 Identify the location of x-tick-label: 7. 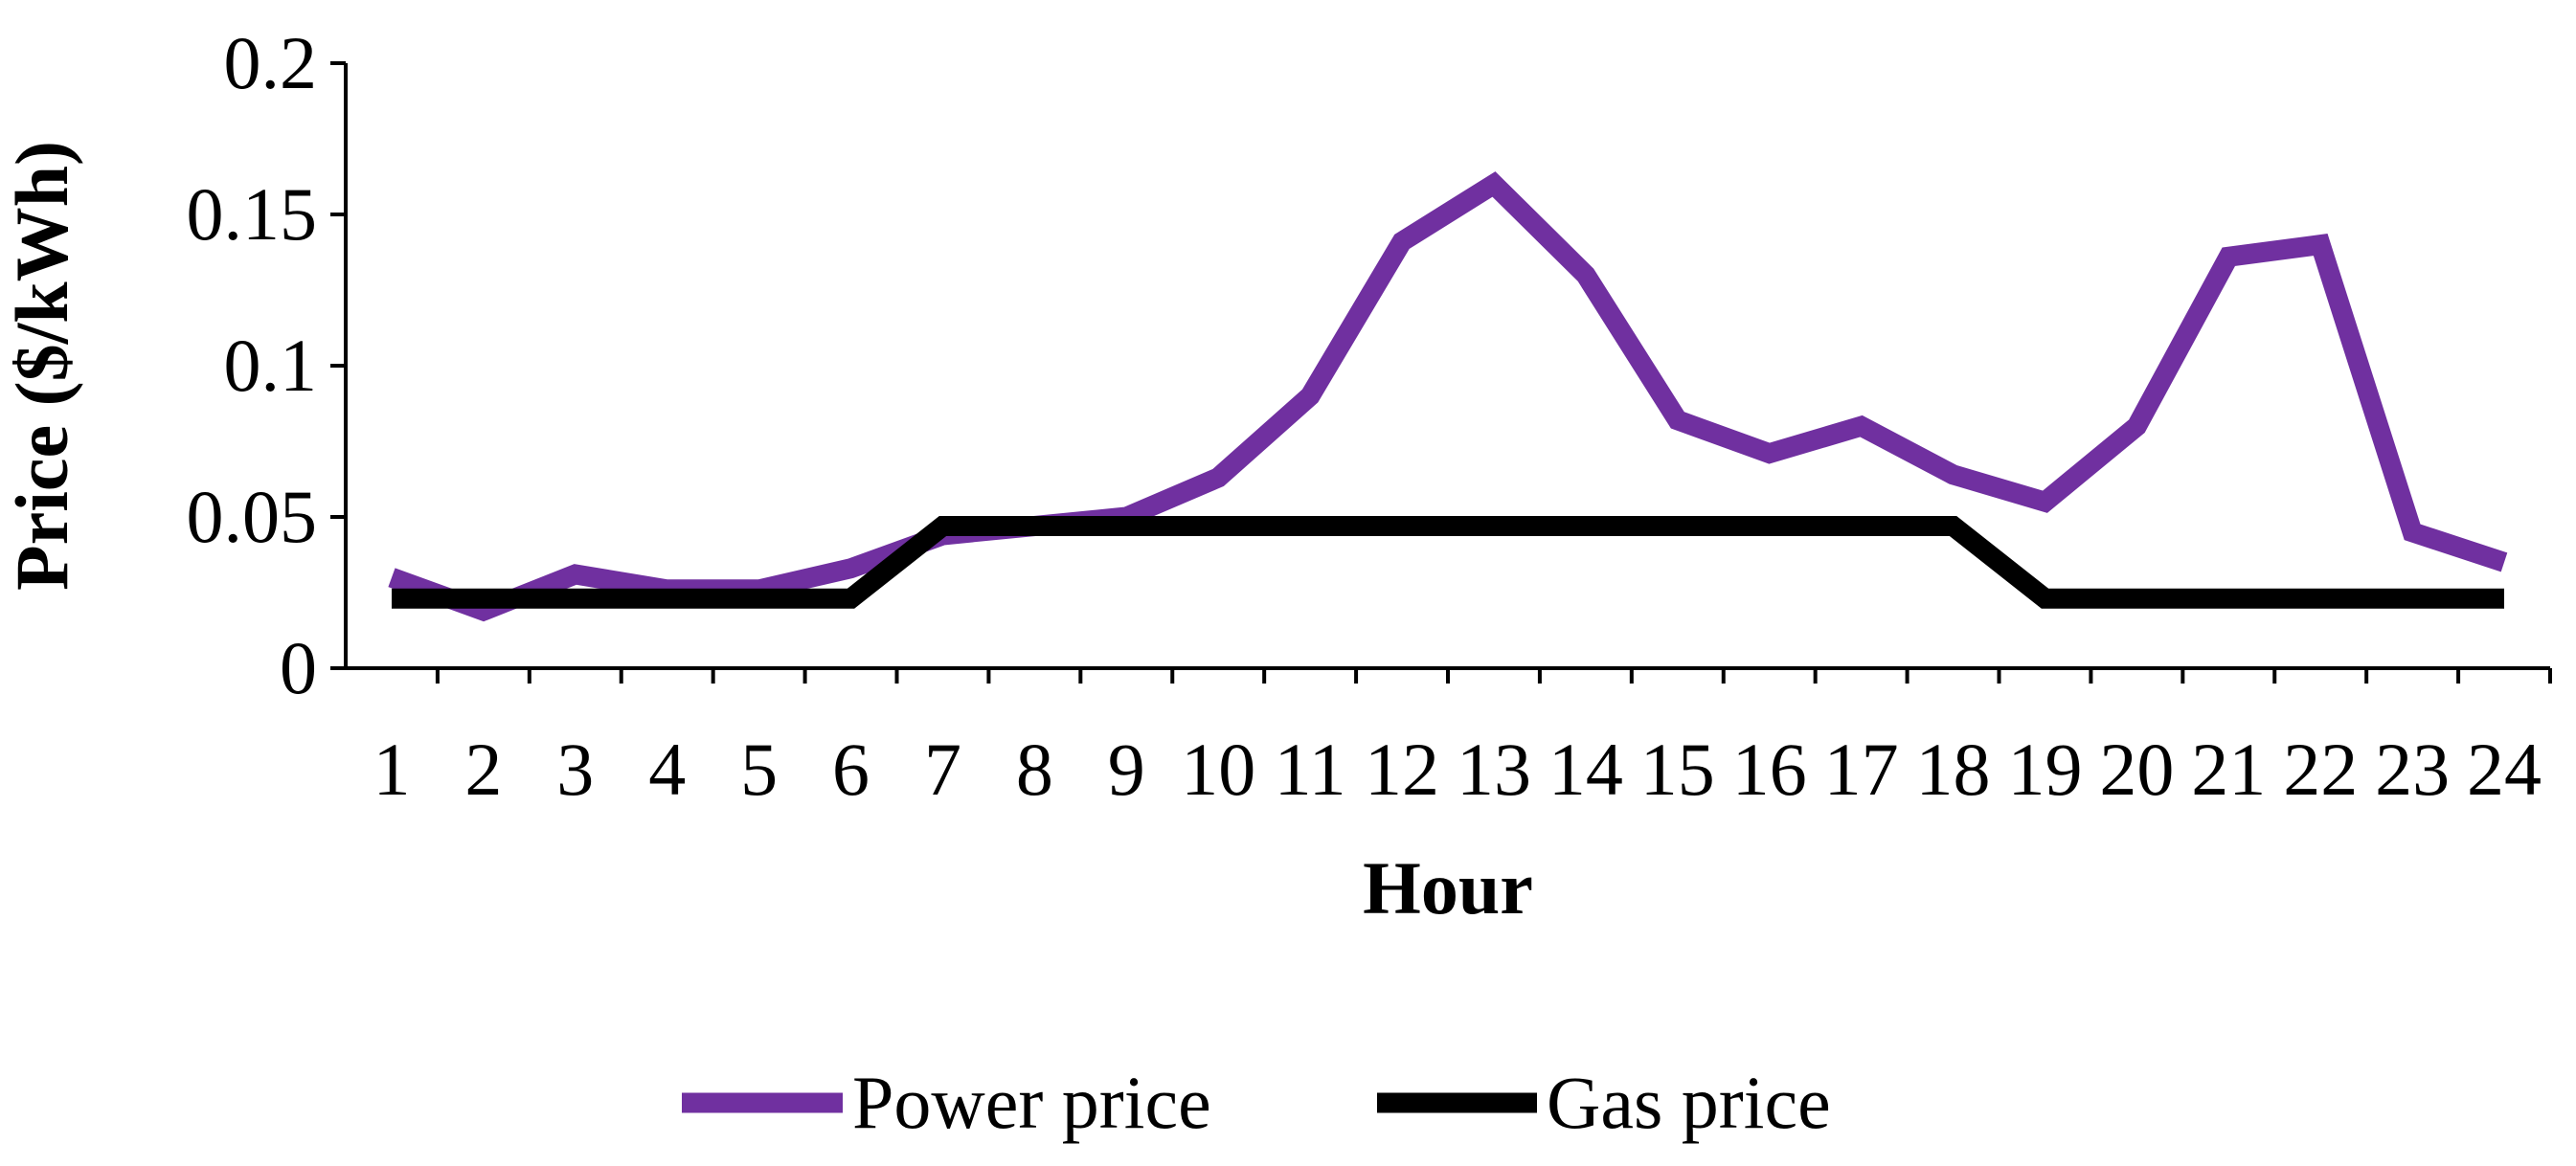
(942, 769).